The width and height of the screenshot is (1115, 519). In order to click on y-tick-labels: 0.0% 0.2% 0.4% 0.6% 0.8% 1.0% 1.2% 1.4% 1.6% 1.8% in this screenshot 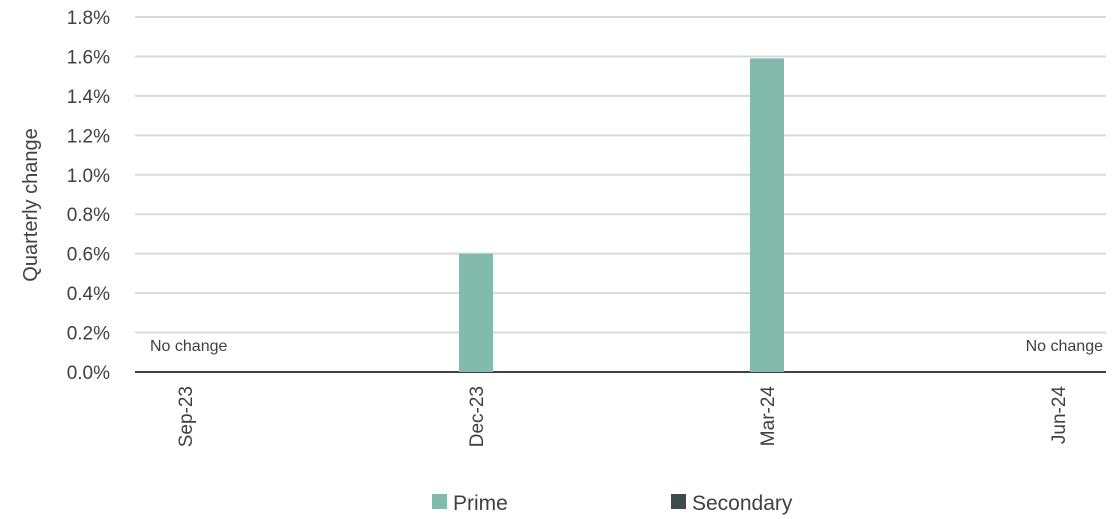, I will do `click(88, 196)`.